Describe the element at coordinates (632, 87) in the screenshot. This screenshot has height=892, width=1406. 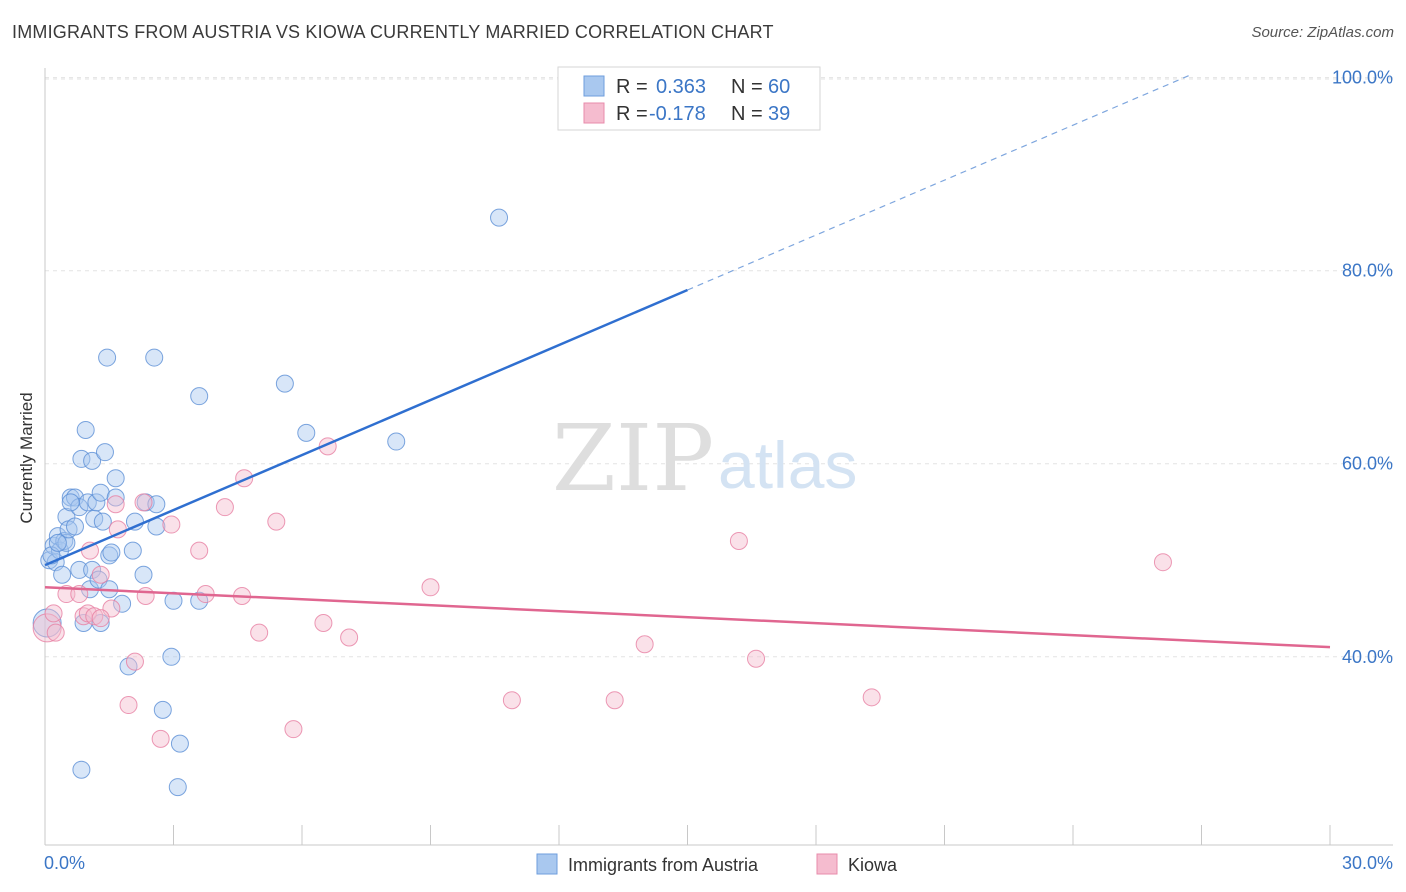
I see `legend-top-r-label-austria: R =` at that location.